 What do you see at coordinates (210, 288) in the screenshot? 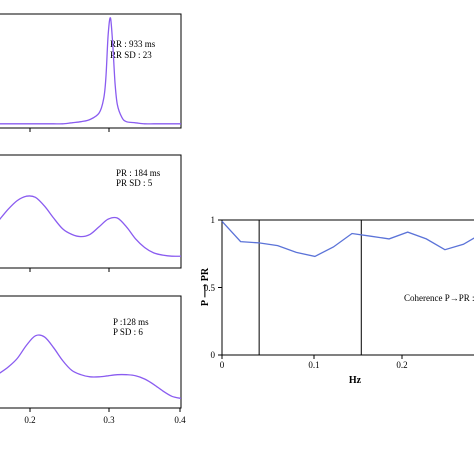
I see `panel-coherence-ytick-label: 0.5` at bounding box center [210, 288].